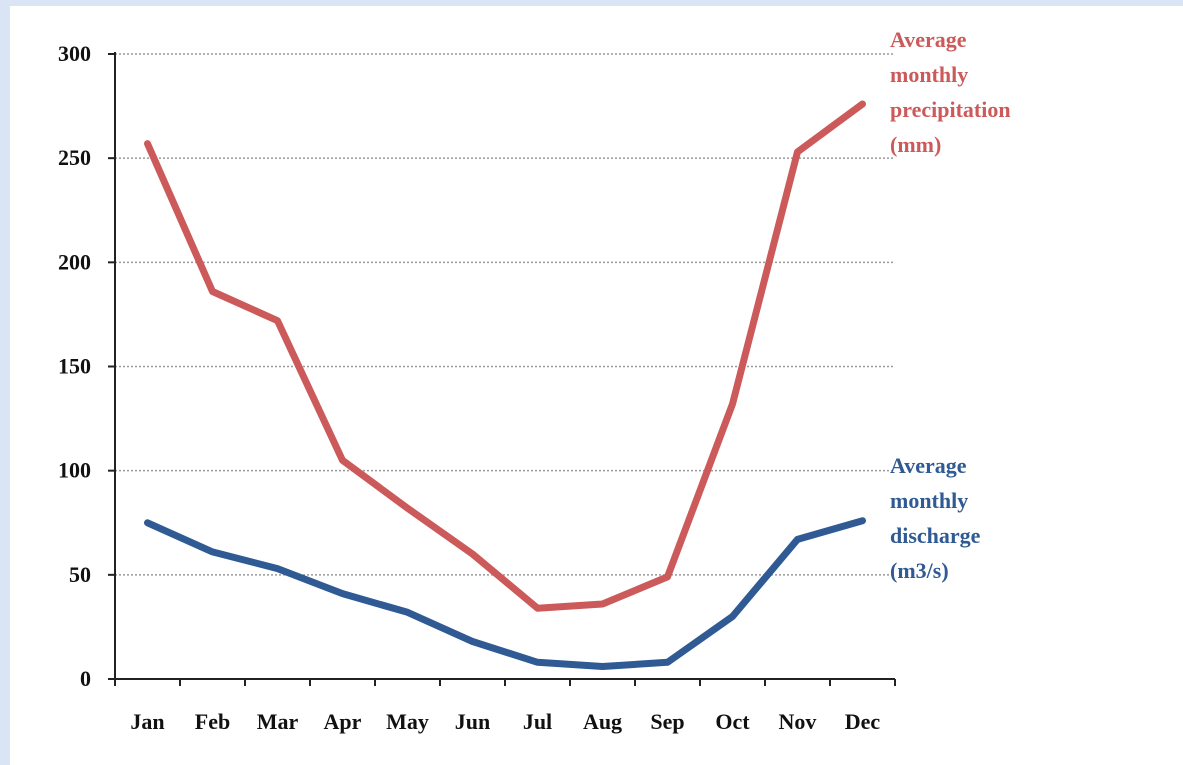 The width and height of the screenshot is (1183, 765). I want to click on x-tick-label-feb: Feb, so click(212, 721).